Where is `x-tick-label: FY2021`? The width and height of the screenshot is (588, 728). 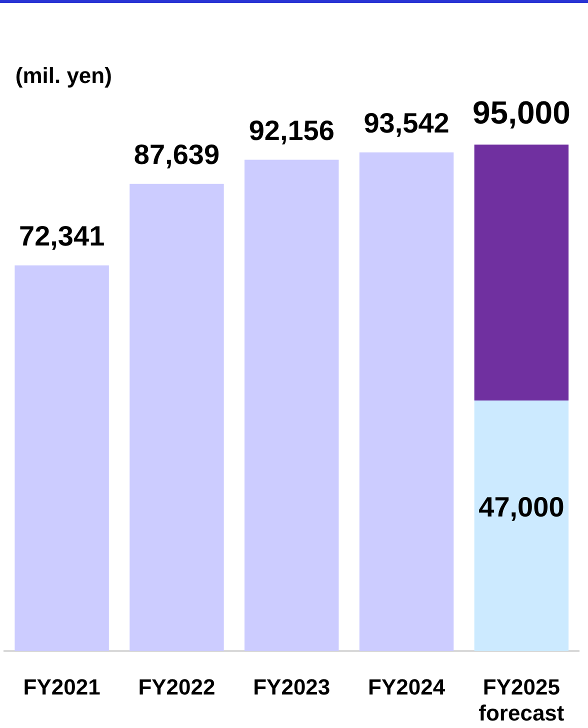 x-tick-label: FY2021 is located at coordinates (61, 687).